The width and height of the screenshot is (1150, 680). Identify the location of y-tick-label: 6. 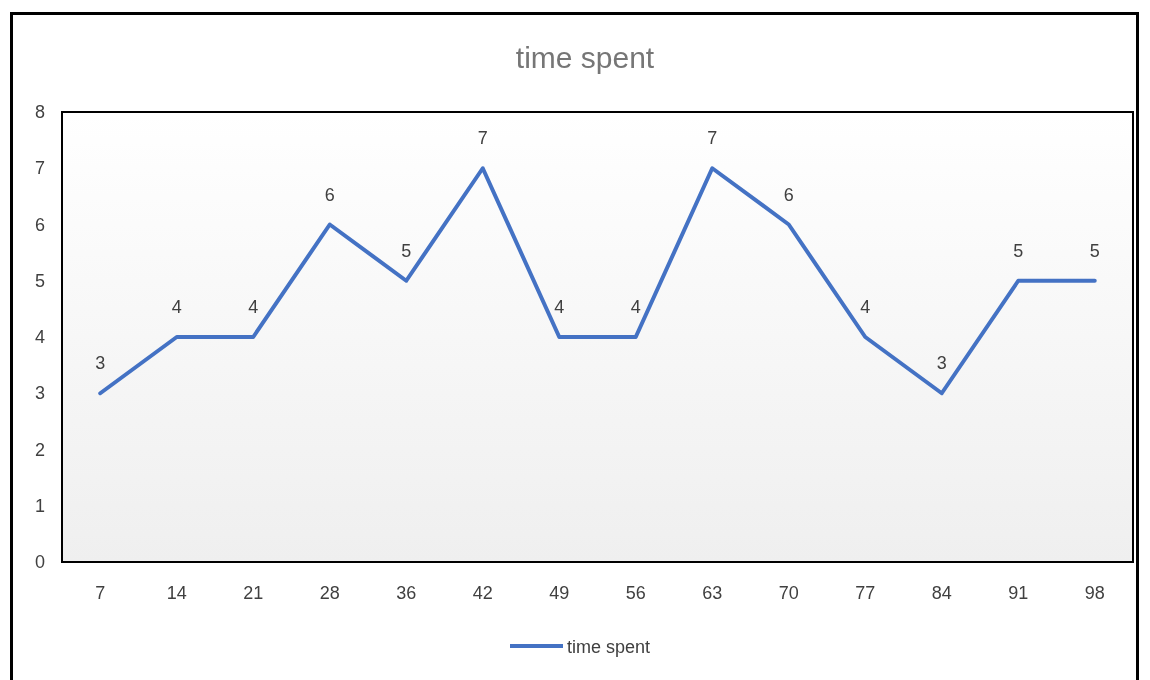
(40, 224).